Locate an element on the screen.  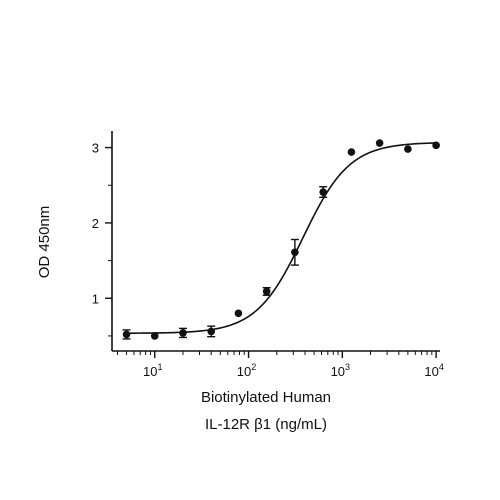
x-tick-label: 10⁴ is located at coordinates (433, 370).